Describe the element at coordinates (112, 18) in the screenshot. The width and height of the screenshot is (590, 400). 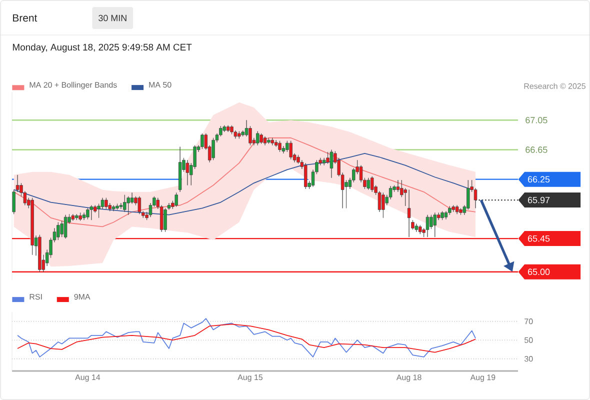
I see `text: 30 MIN` at that location.